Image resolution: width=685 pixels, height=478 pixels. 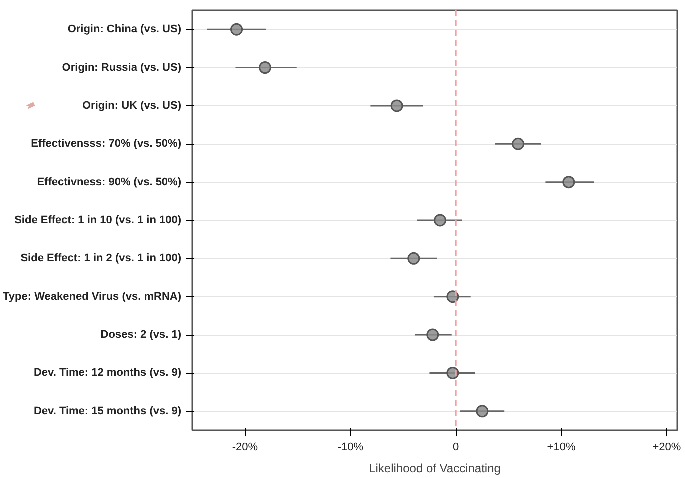 What do you see at coordinates (141, 335) in the screenshot?
I see `y-tick-label: Doses: 2 (vs. 1)` at bounding box center [141, 335].